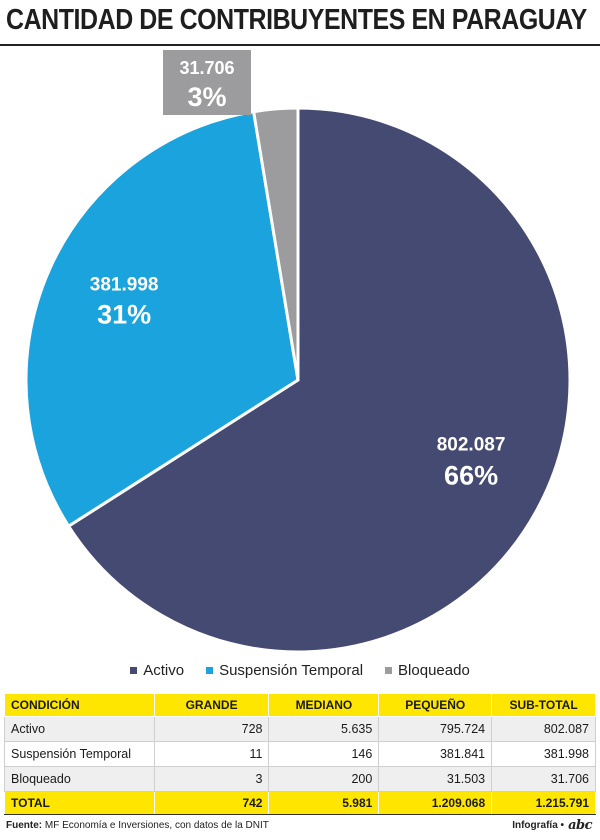 This screenshot has height=840, width=600. What do you see at coordinates (164, 670) in the screenshot?
I see `legend-label-activo: Activo` at bounding box center [164, 670].